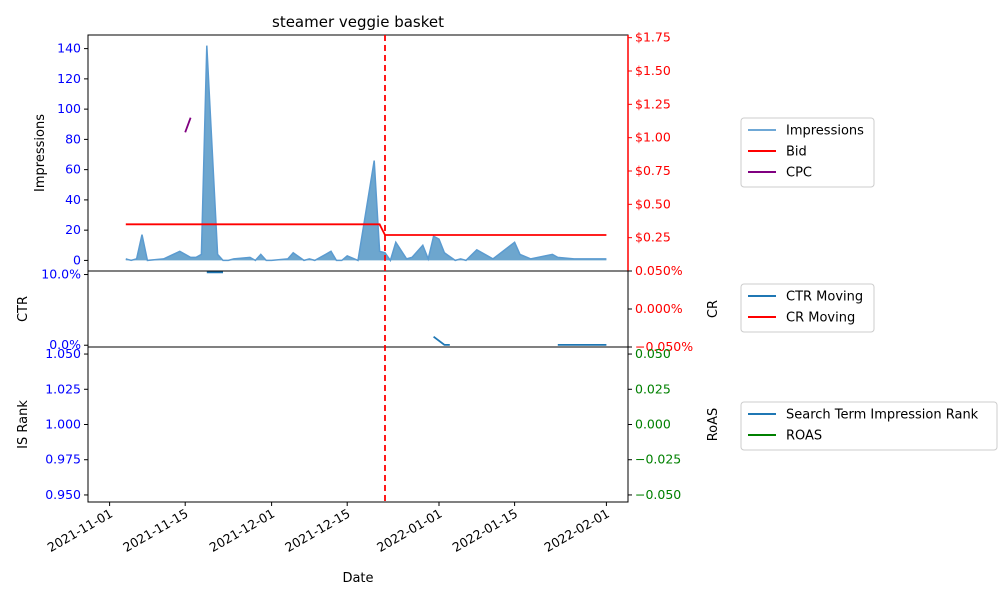 The width and height of the screenshot is (1000, 604). What do you see at coordinates (713, 309) in the screenshot?
I see `right-axis-label-middle: CR` at bounding box center [713, 309].